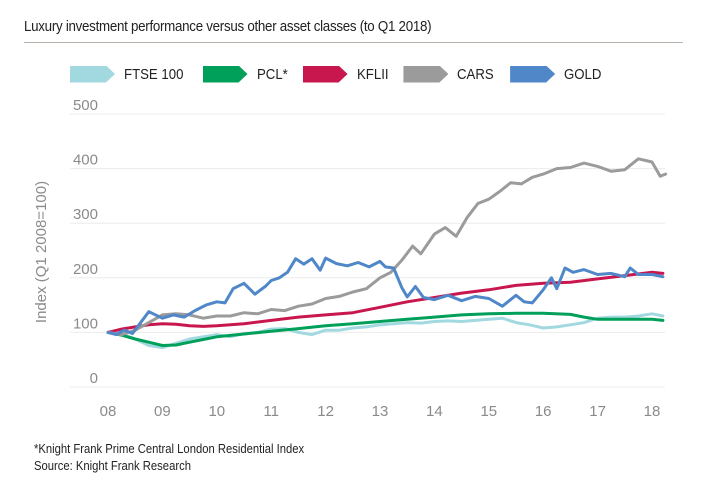 The image size is (704, 490). I want to click on legend-swatch-pcl, so click(225, 74).